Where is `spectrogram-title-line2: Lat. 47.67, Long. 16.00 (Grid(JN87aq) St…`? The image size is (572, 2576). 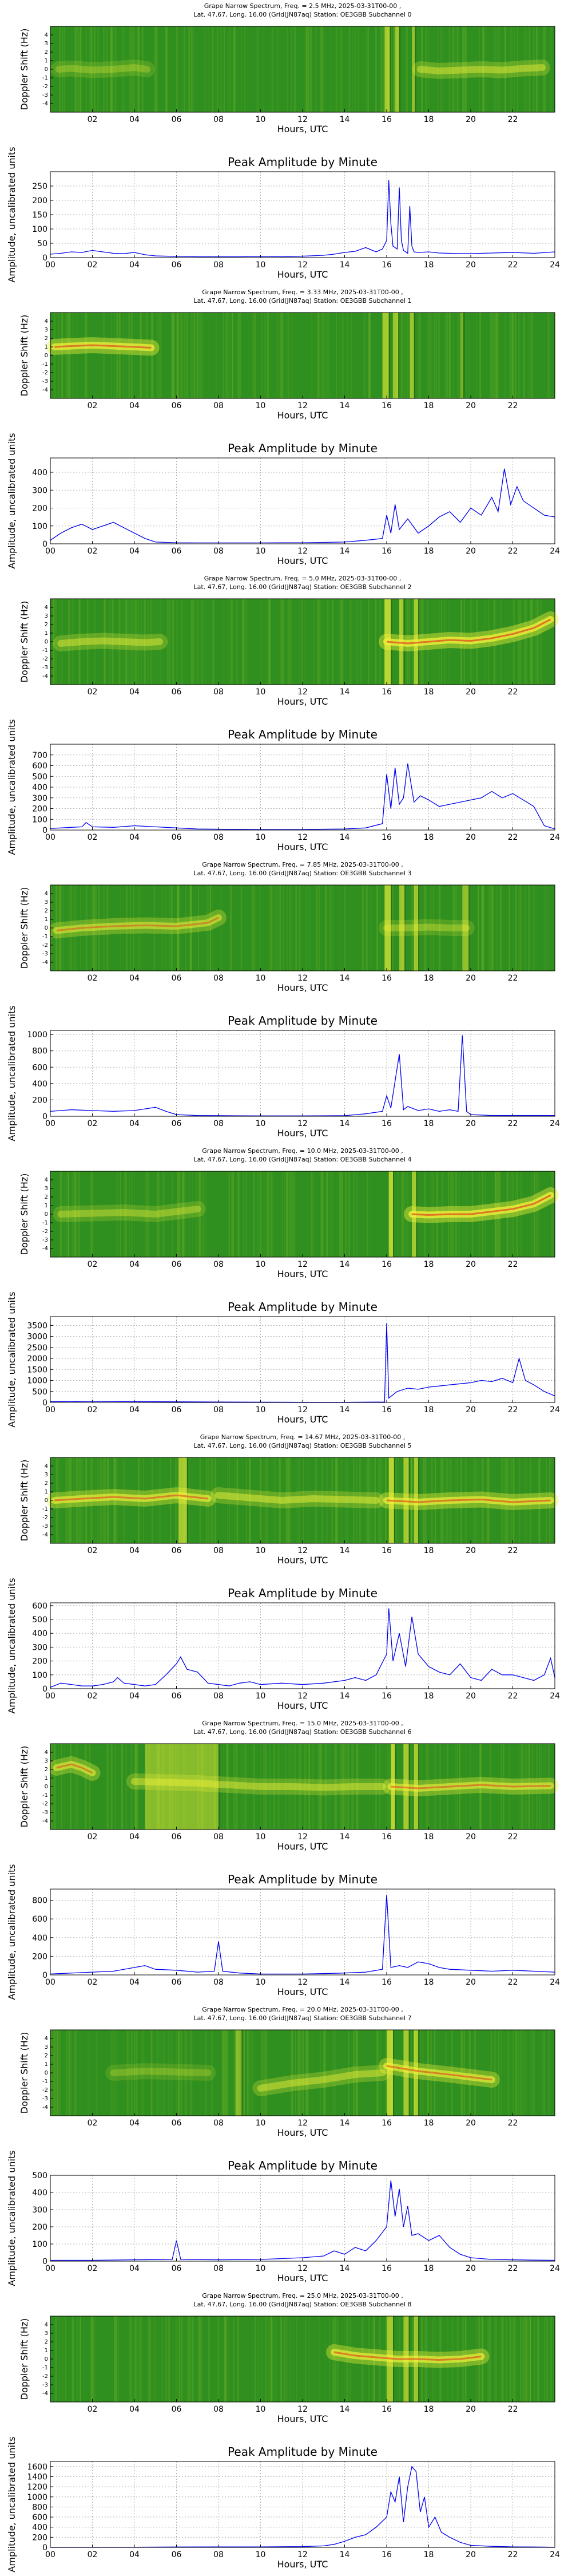
spectrogram-title-line2: Lat. 47.67, Long. 16.00 (Grid(JN87aq) St… is located at coordinates (303, 587).